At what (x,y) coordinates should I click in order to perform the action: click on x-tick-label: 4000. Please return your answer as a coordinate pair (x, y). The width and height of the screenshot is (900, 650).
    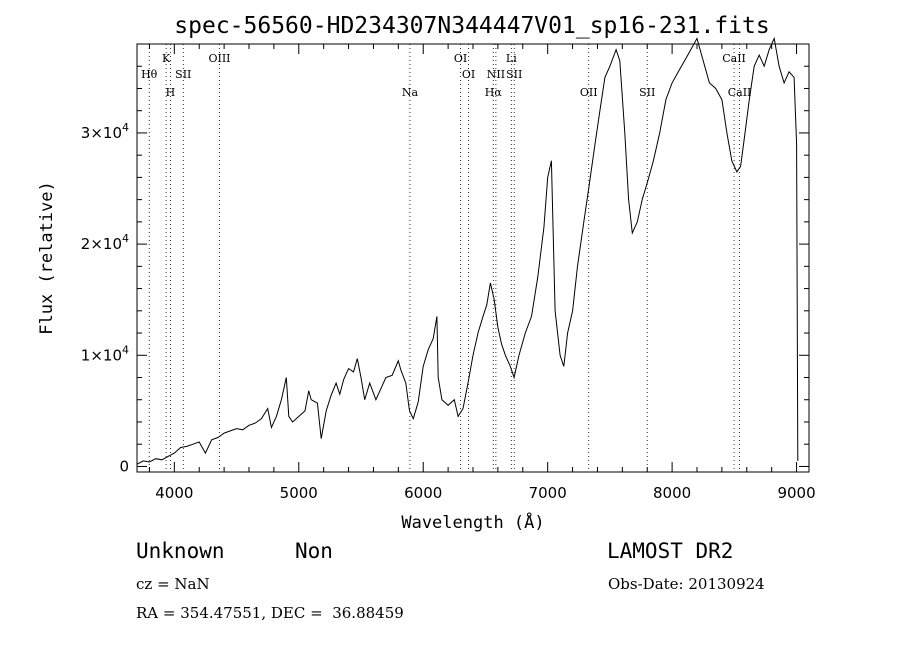
    Looking at the image, I should click on (174, 493).